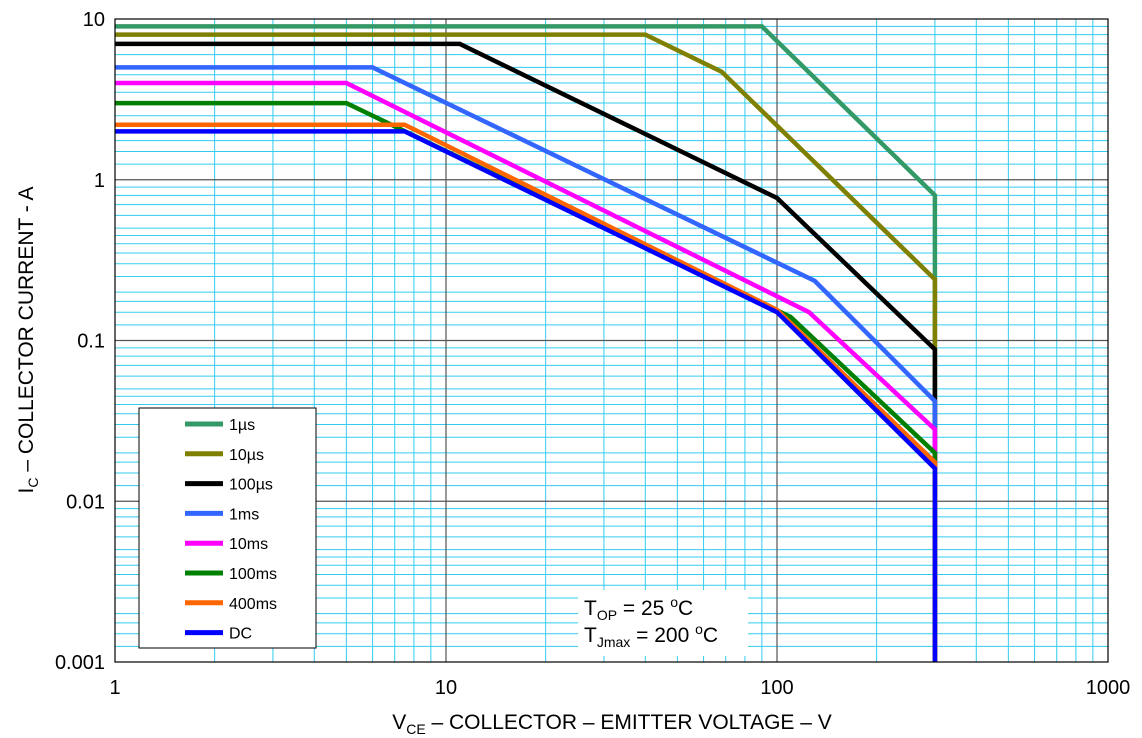 This screenshot has height=738, width=1142. Describe the element at coordinates (399, 722) in the screenshot. I see `x-axis-title-main: V` at that location.